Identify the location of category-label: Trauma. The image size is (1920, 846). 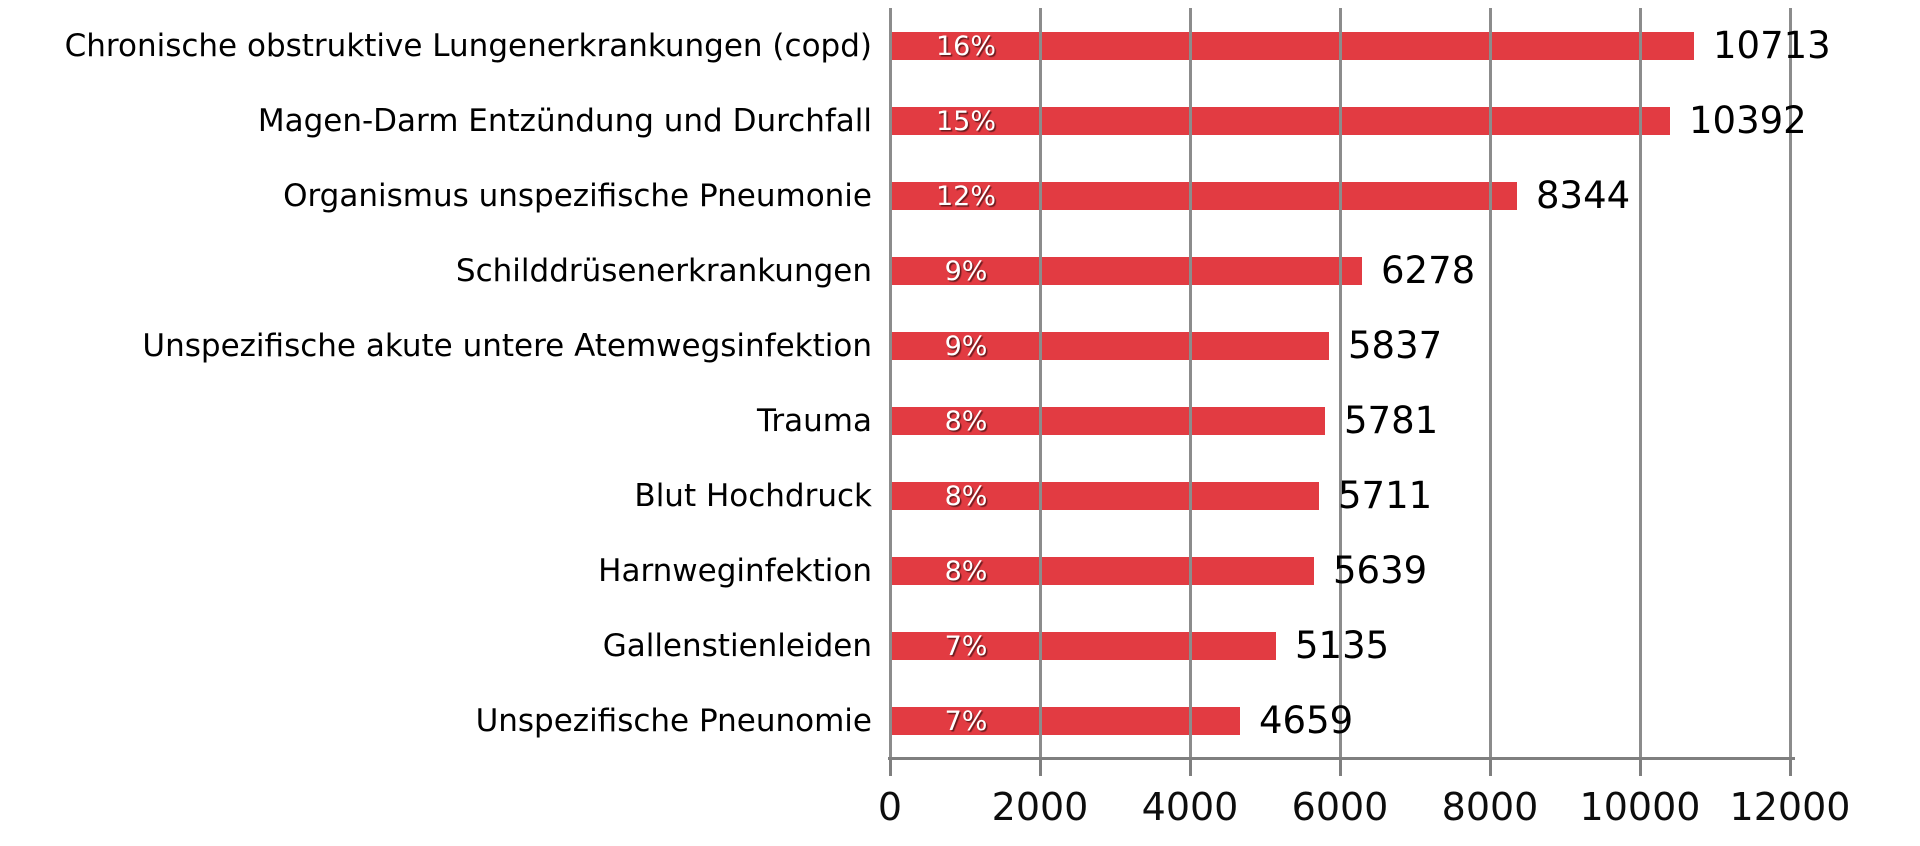
(814, 421).